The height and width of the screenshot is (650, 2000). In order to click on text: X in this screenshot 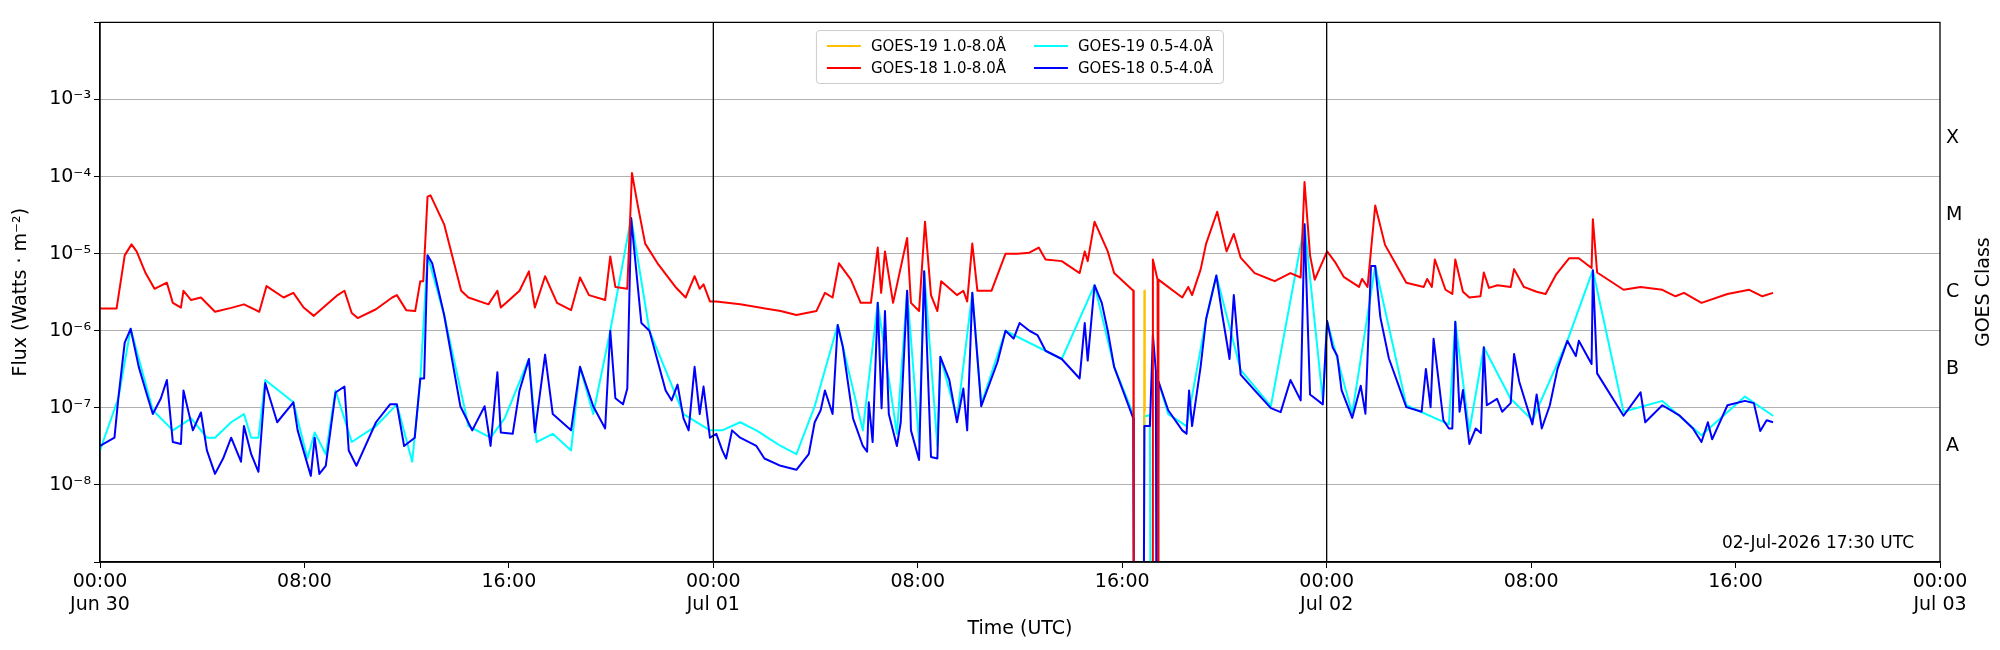, I will do `click(1953, 135)`.